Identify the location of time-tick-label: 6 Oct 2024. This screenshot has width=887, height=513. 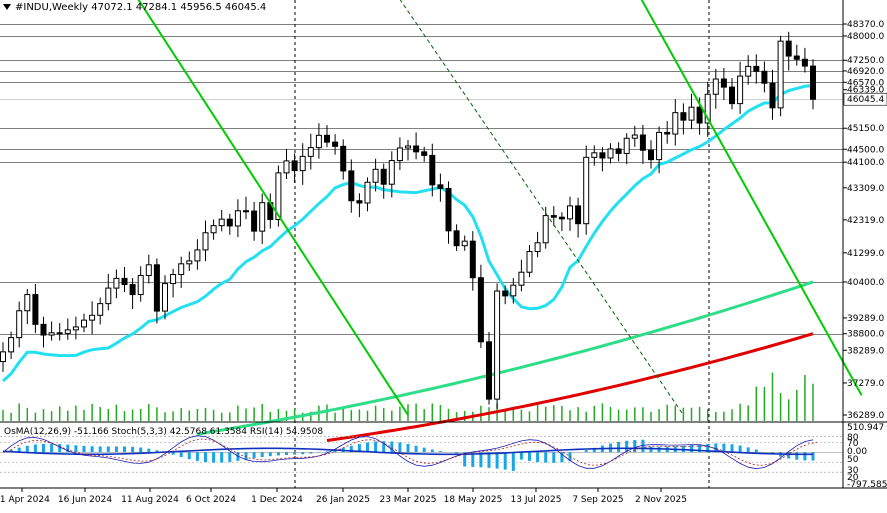
(211, 500).